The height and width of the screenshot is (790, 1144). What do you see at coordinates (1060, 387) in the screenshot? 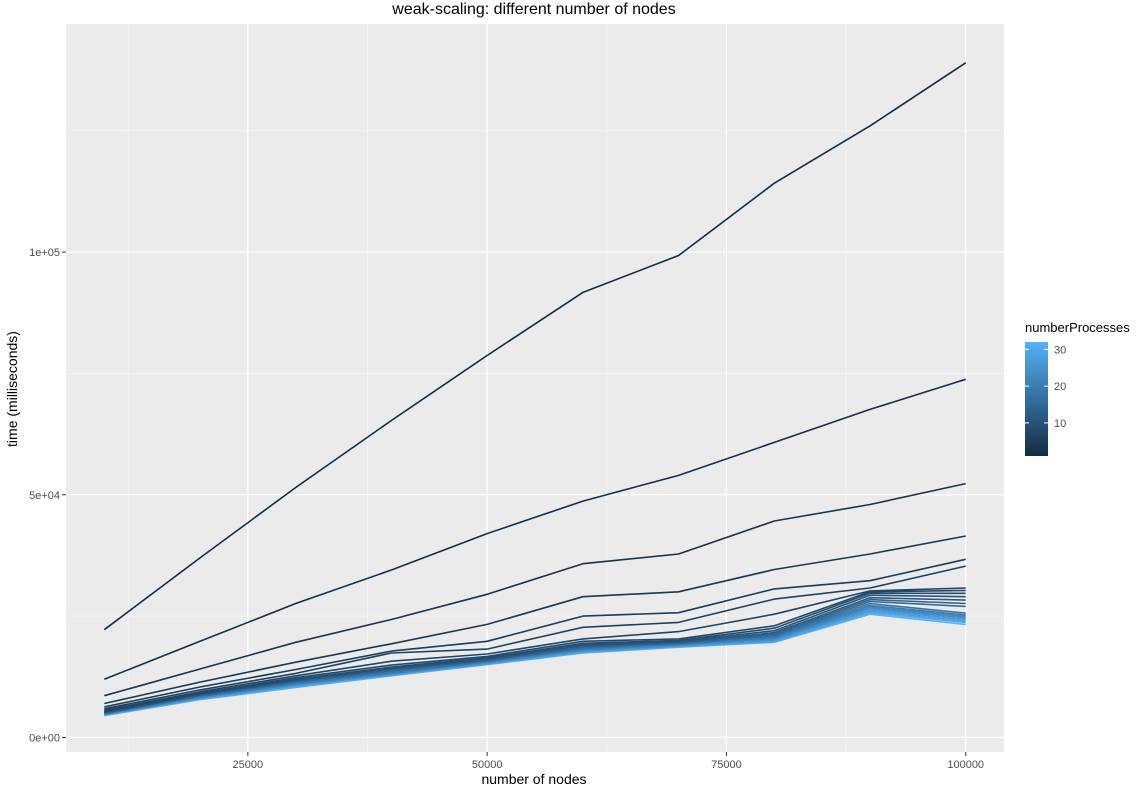
I see `legend-tick-label: 20` at bounding box center [1060, 387].